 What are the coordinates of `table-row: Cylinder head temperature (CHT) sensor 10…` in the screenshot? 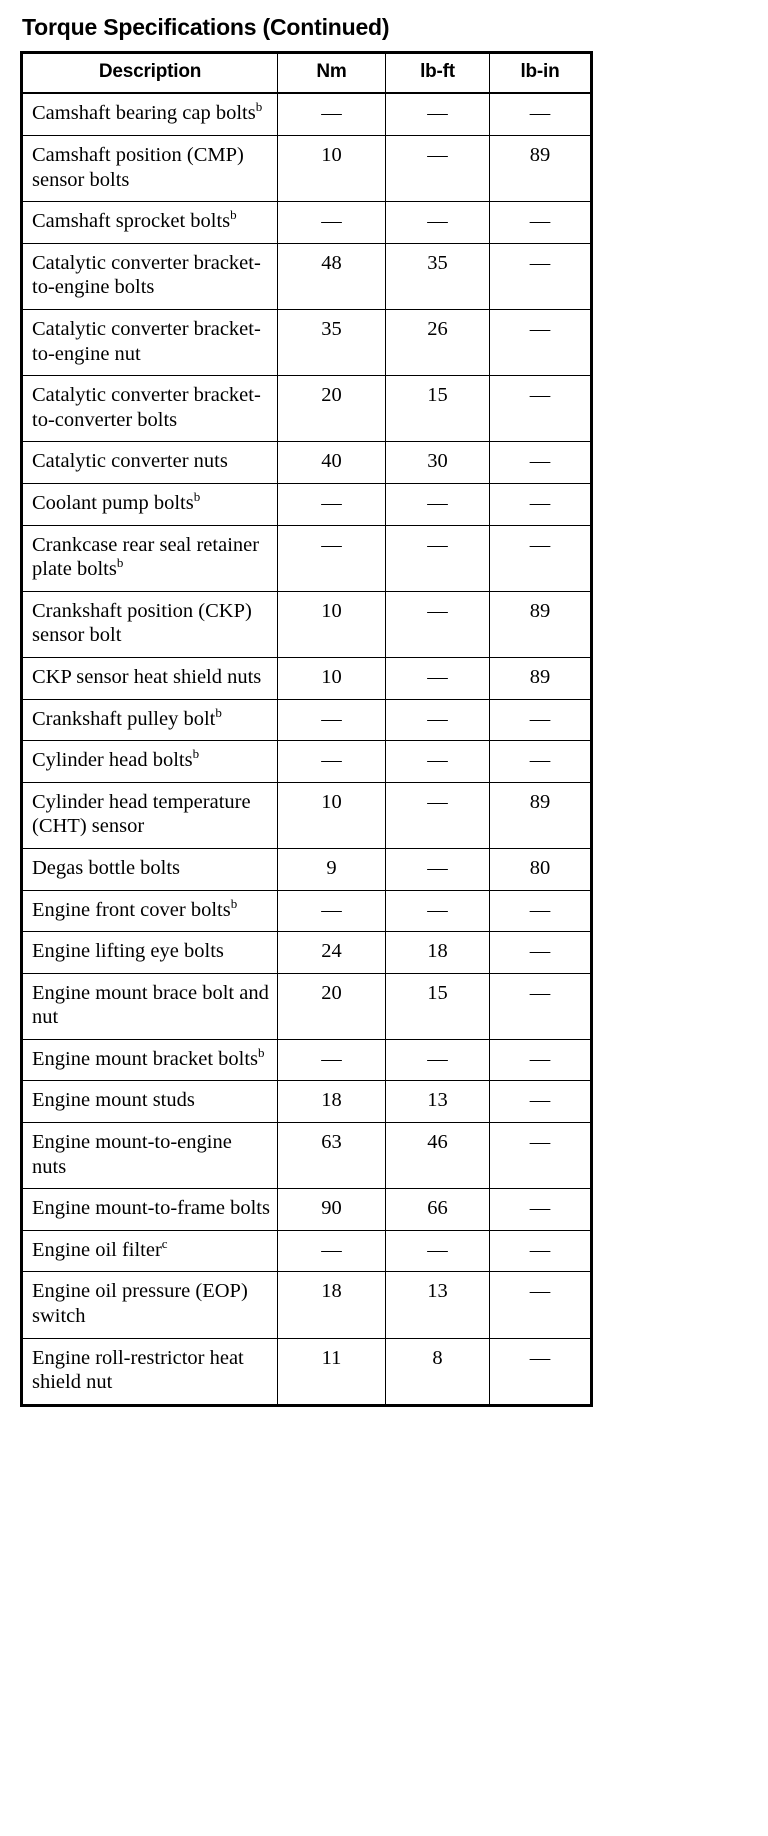 It's located at (306, 815).